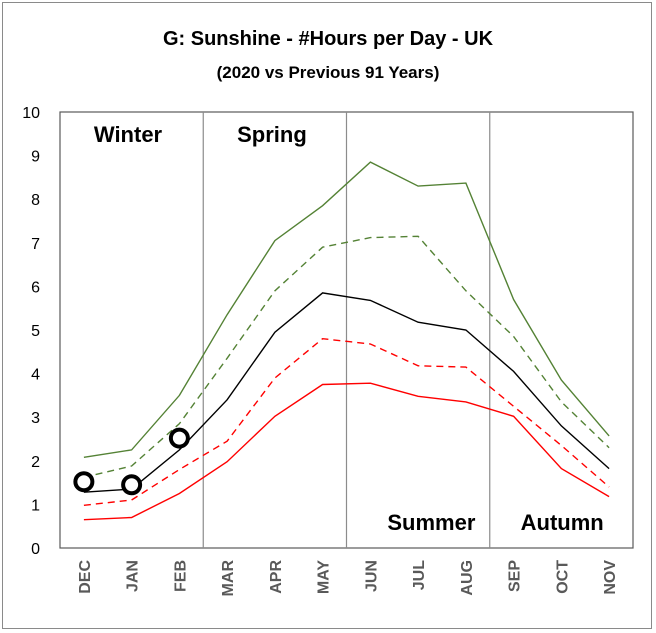 The width and height of the screenshot is (656, 633). What do you see at coordinates (228, 578) in the screenshot?
I see `x-tick-label: MAR` at bounding box center [228, 578].